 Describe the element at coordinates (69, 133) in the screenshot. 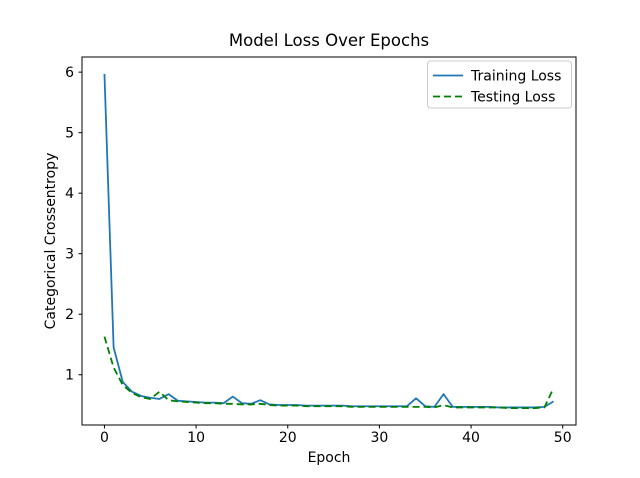

I see `y-tick-label: 5` at that location.